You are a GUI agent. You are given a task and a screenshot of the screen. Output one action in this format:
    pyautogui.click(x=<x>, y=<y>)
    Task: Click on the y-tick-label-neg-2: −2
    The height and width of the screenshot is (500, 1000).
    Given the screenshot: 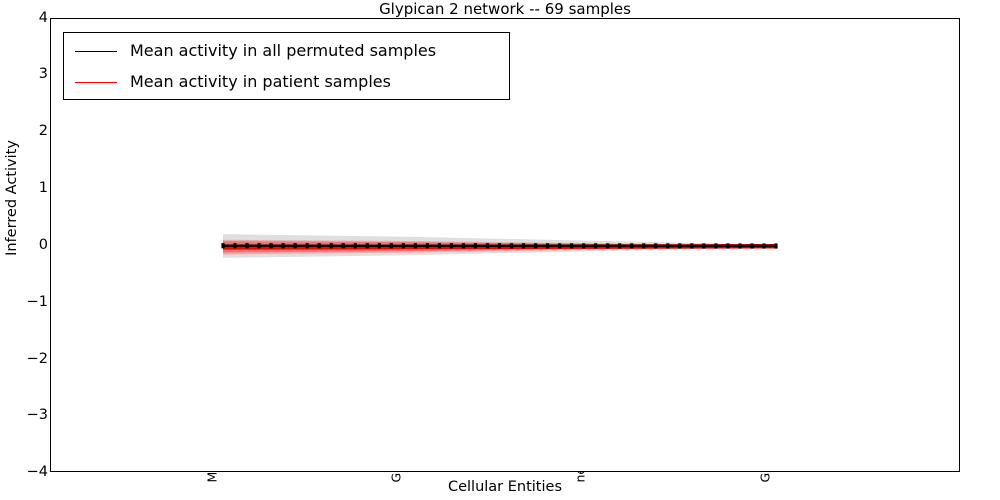 What is the action you would take?
    pyautogui.click(x=37, y=359)
    